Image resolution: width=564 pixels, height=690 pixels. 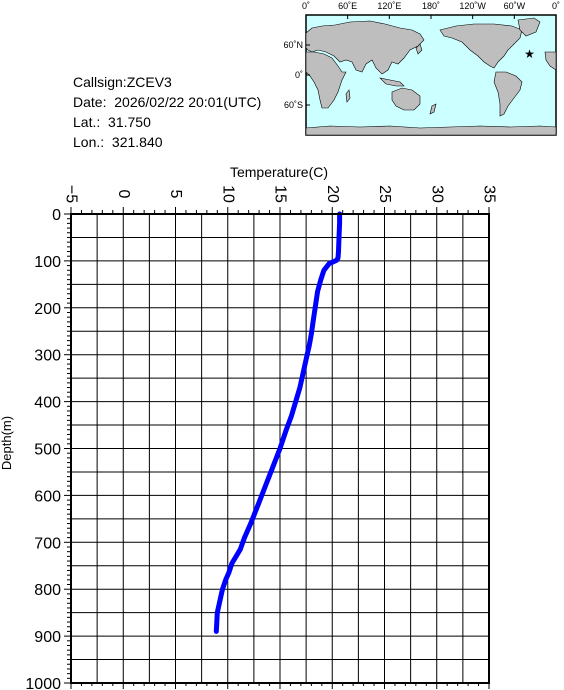 What do you see at coordinates (433, 109) in the screenshot?
I see `land-new-zealand` at bounding box center [433, 109].